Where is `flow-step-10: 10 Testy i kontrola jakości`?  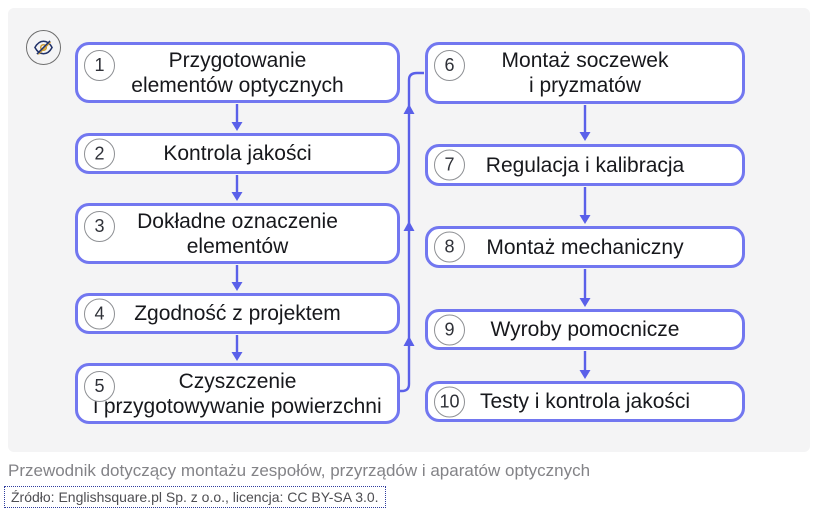 flow-step-10: 10 Testy i kontrola jakości is located at coordinates (585, 401).